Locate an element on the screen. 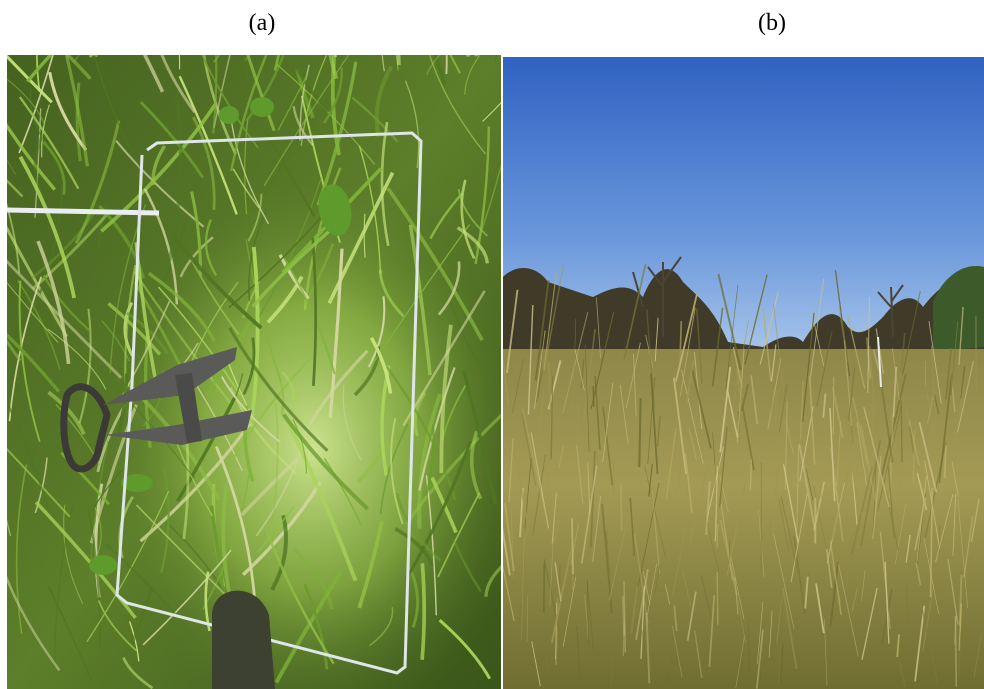 The width and height of the screenshot is (984, 689). boot is located at coordinates (243, 639).